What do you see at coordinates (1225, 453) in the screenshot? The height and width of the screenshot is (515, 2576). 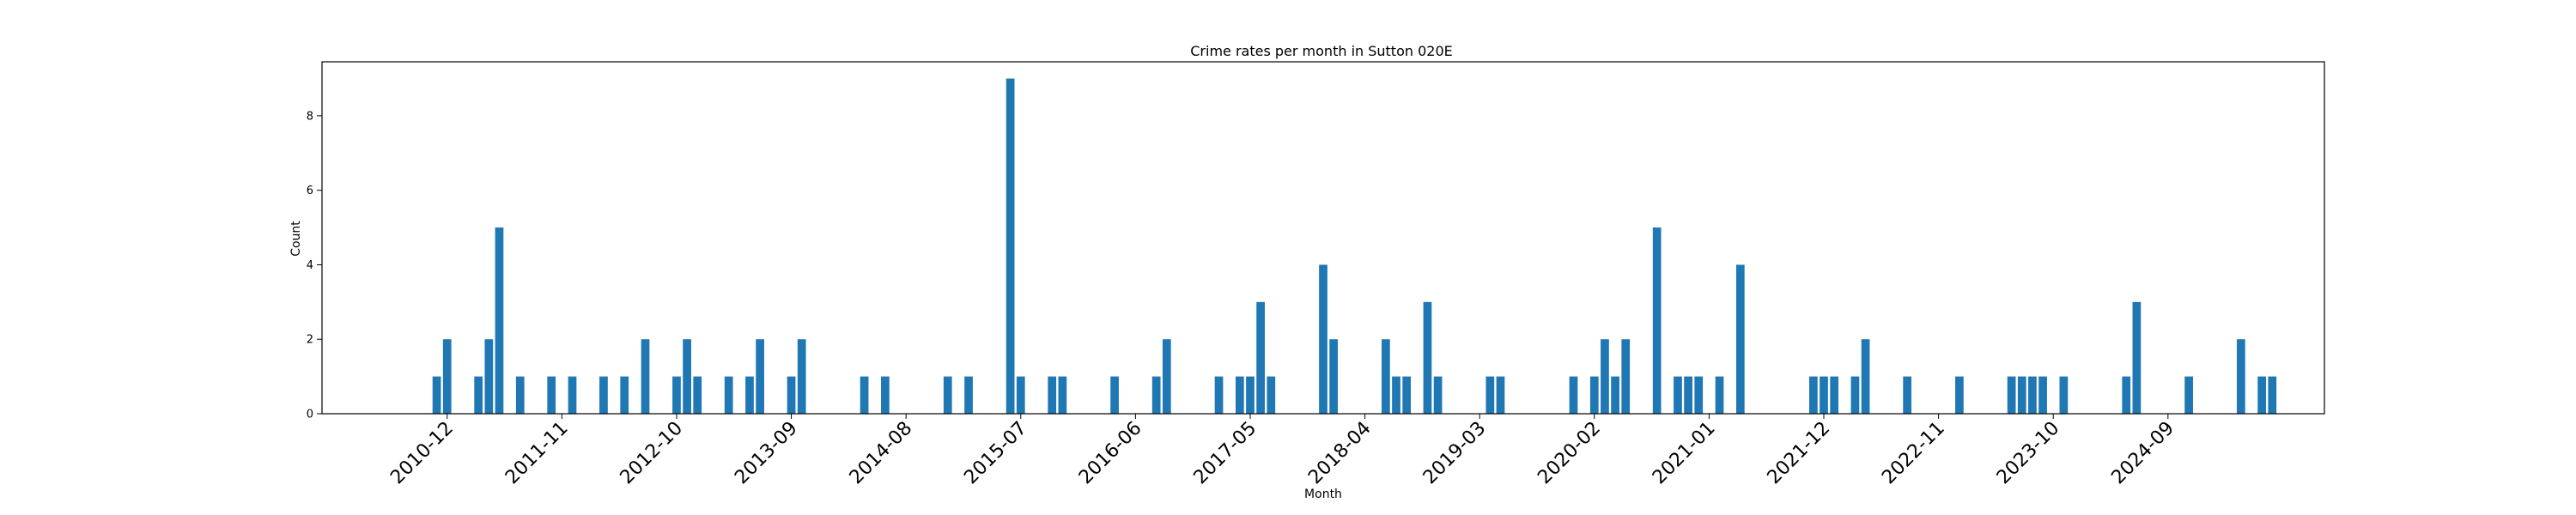 I see `x-tick-label: 2017-05` at bounding box center [1225, 453].